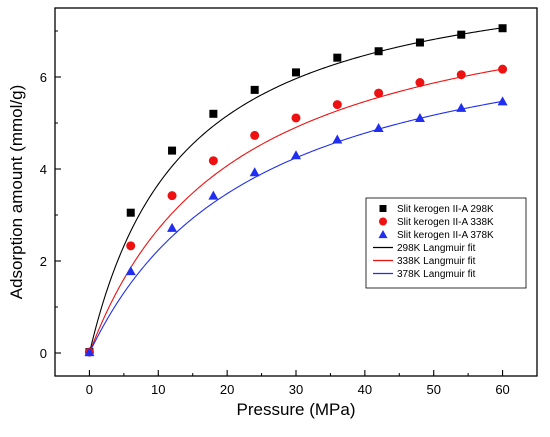 The height and width of the screenshot is (437, 550). What do you see at coordinates (50, 195) in the screenshot?
I see `y-axis-ticks: 0 2 4 6` at bounding box center [50, 195].